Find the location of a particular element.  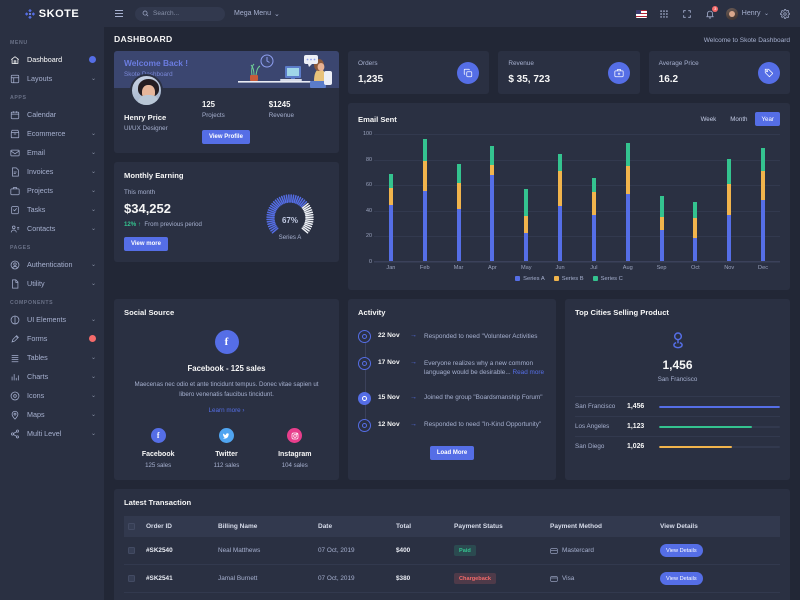

select-all-header is located at coordinates (133, 527).